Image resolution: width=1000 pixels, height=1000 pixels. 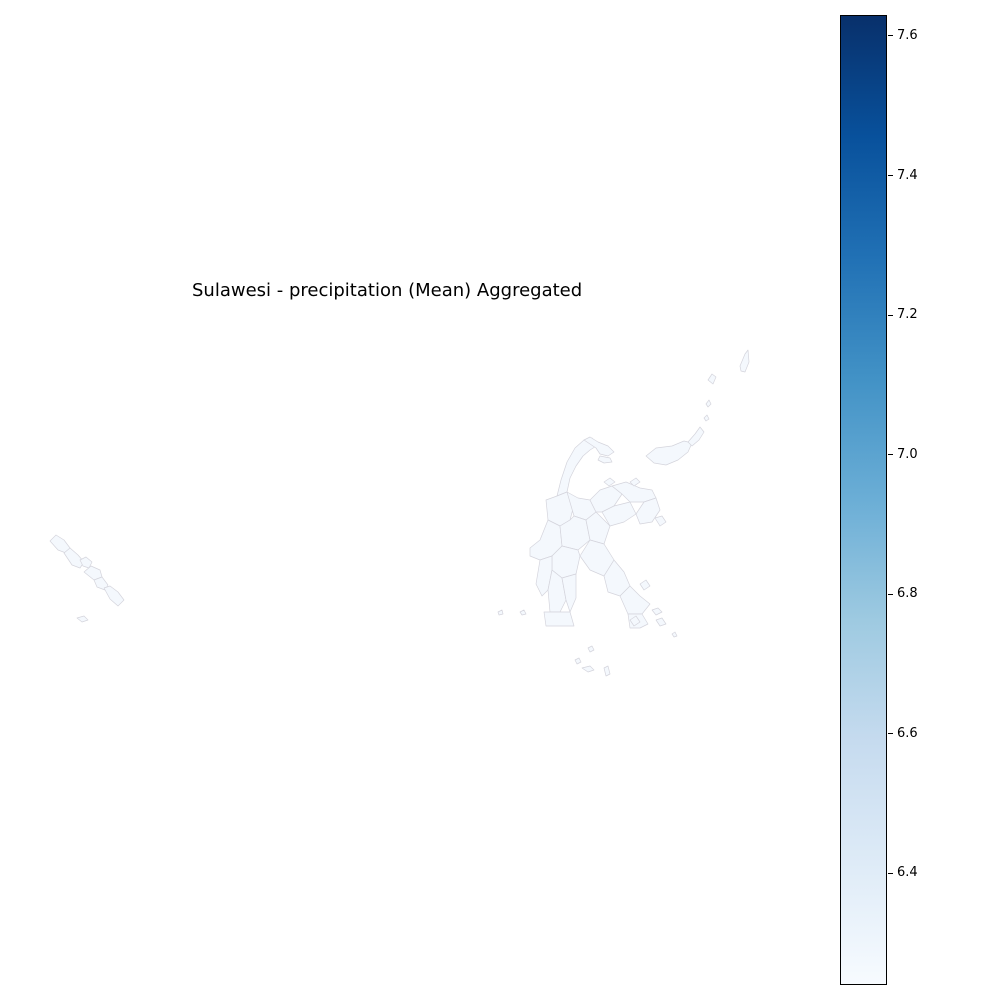 I want to click on colorbar-tick-label: 6.4, so click(x=907, y=873).